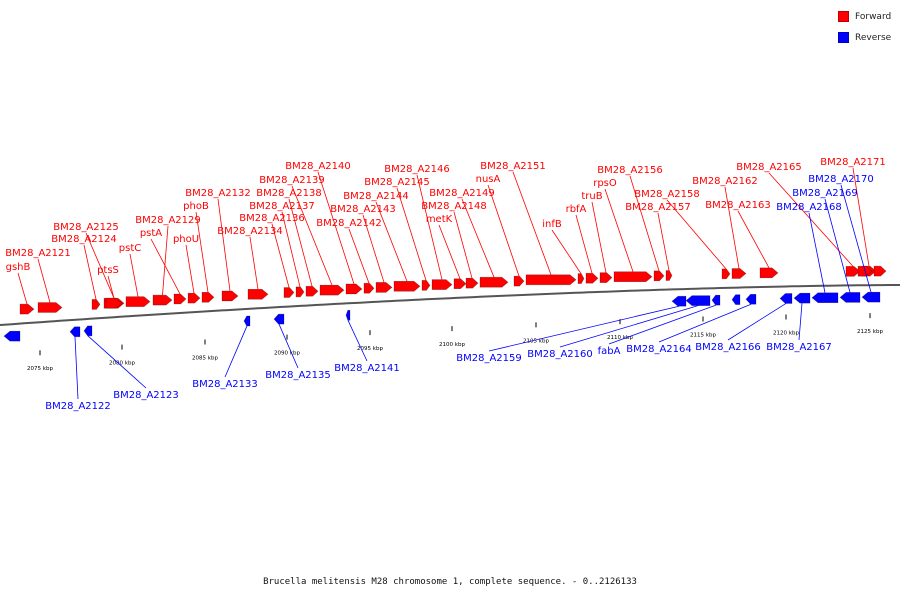  Describe the element at coordinates (825, 193) in the screenshot. I see `gene-reverse-label: BM28_A2169` at that location.